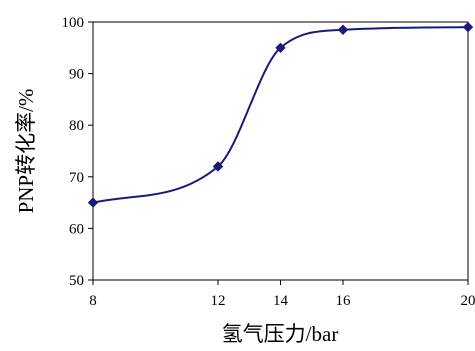 Image resolution: width=475 pixels, height=351 pixels. I want to click on x-tick-label: 8, so click(93, 301).